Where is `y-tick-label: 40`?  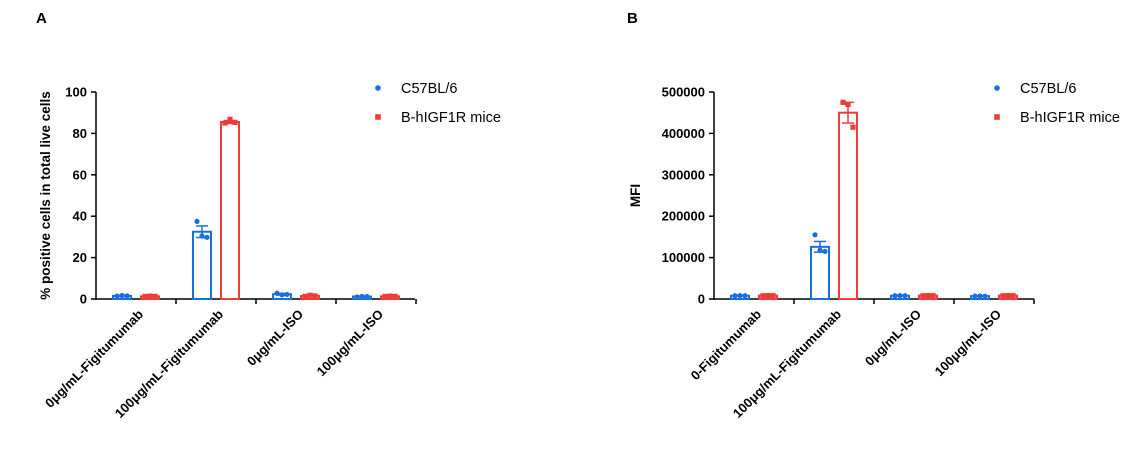
y-tick-label: 40 is located at coordinates (80, 216).